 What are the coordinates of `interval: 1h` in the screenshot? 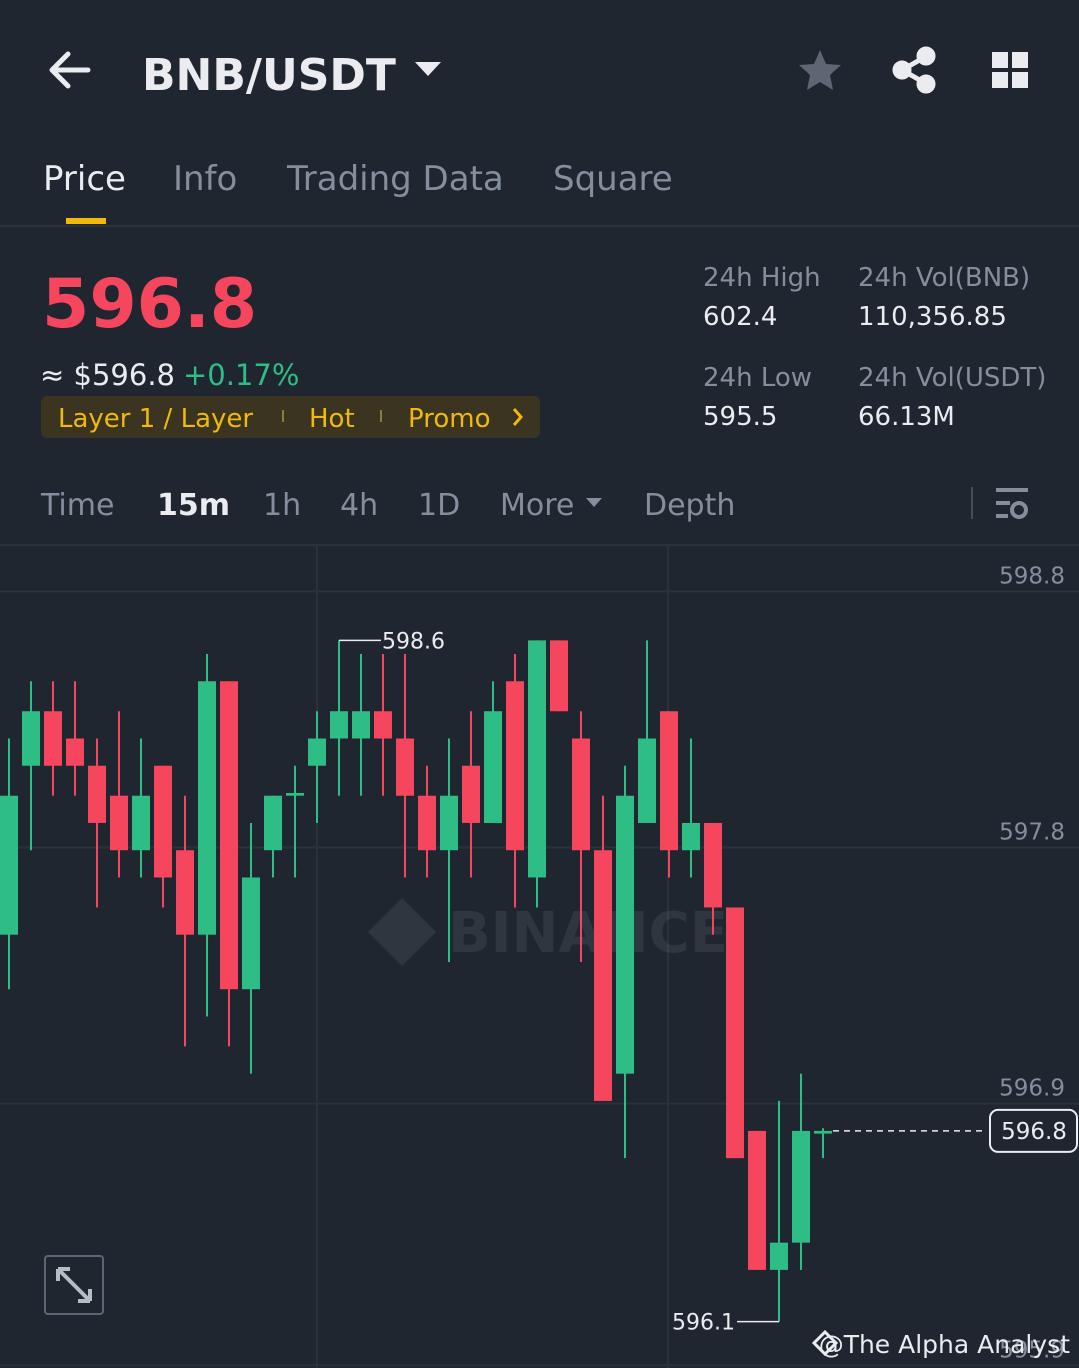 It's located at (282, 505).